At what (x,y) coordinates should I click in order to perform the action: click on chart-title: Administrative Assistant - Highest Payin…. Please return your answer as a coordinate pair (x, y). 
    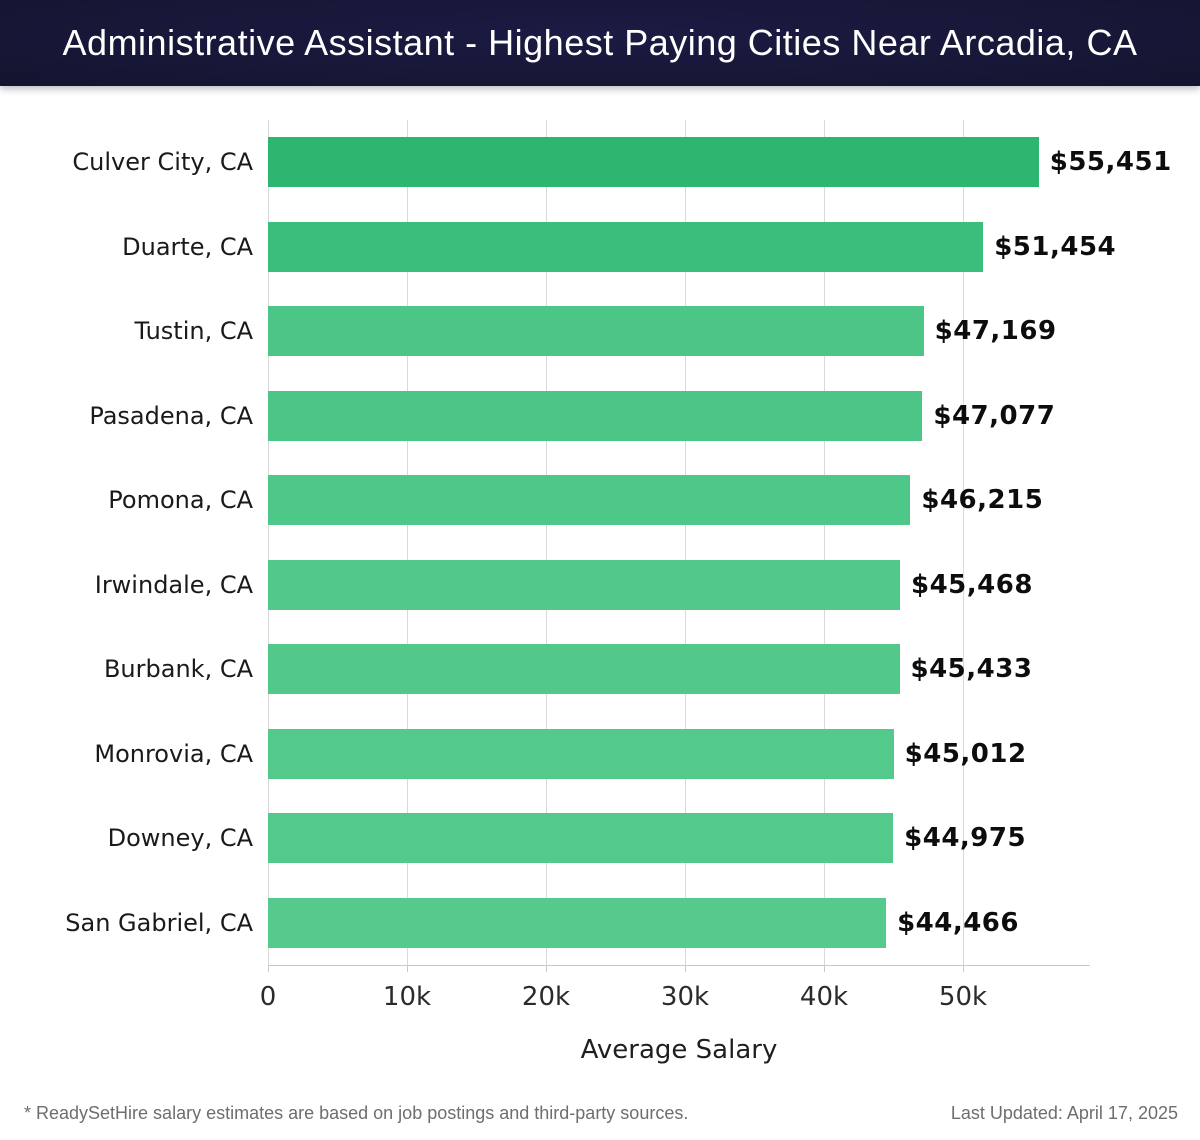
    Looking at the image, I should click on (600, 42).